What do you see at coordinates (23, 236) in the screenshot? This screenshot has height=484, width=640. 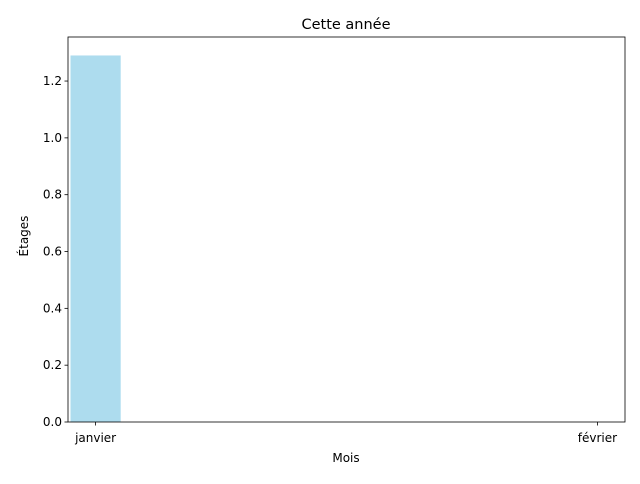 I see `y-axis-label: Étages` at bounding box center [23, 236].